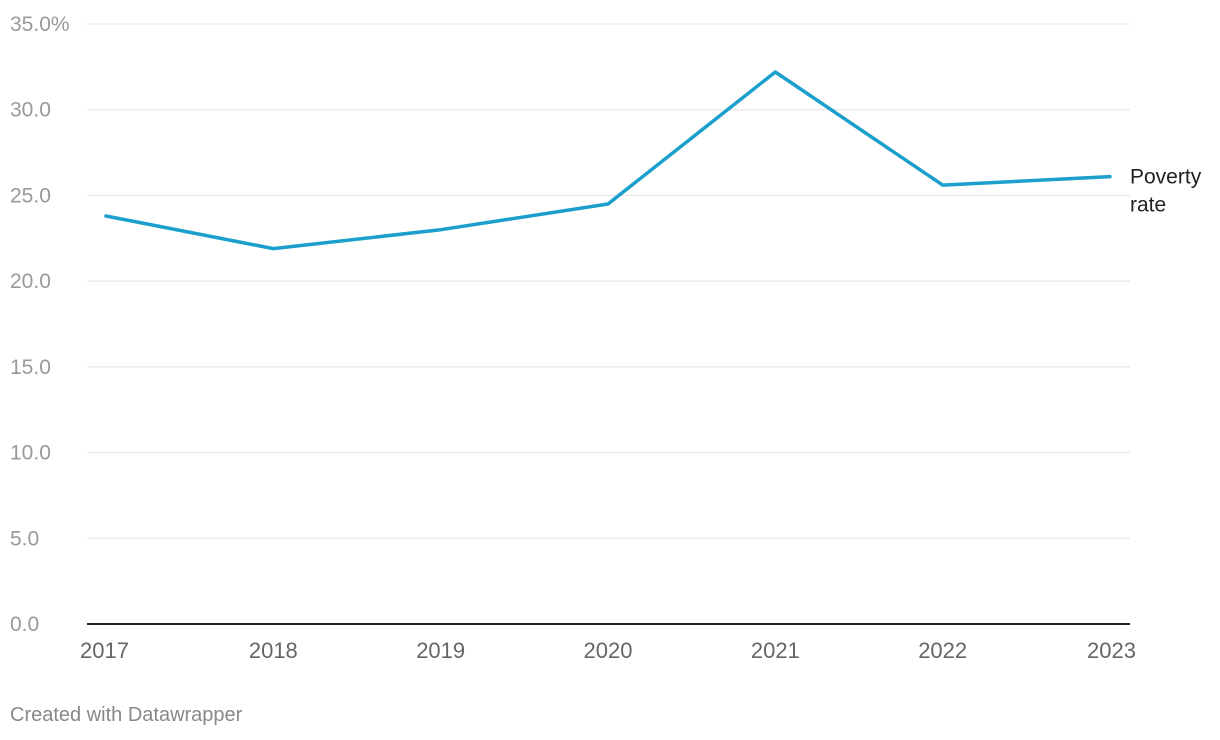 This screenshot has height=740, width=1220. I want to click on x-tick-label: 2023, so click(1111, 650).